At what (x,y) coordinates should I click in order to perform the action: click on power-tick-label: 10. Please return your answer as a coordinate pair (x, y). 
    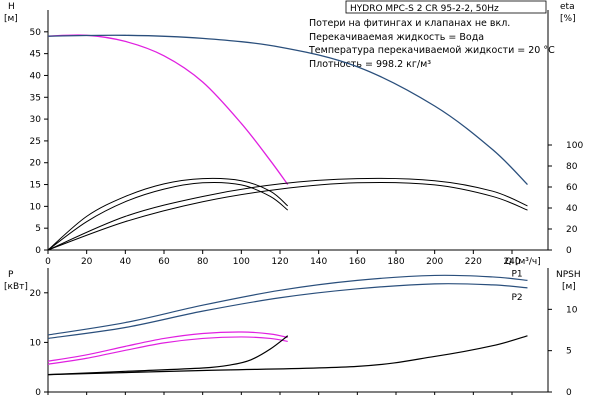
    Looking at the image, I should click on (36, 343).